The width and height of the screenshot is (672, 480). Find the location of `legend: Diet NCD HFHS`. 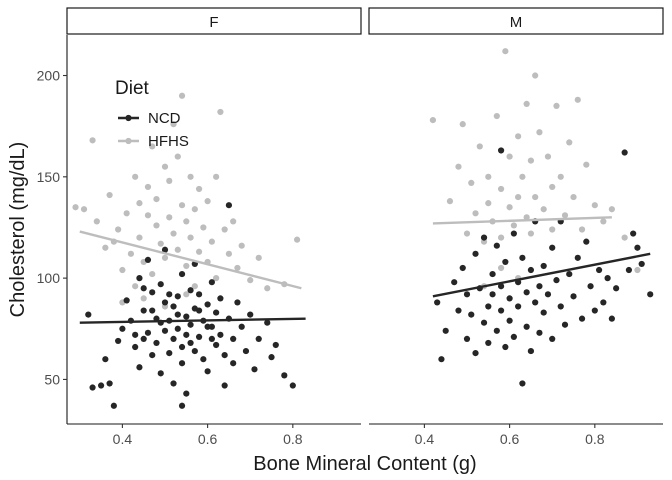

legend: Diet NCD HFHS is located at coordinates (152, 114).